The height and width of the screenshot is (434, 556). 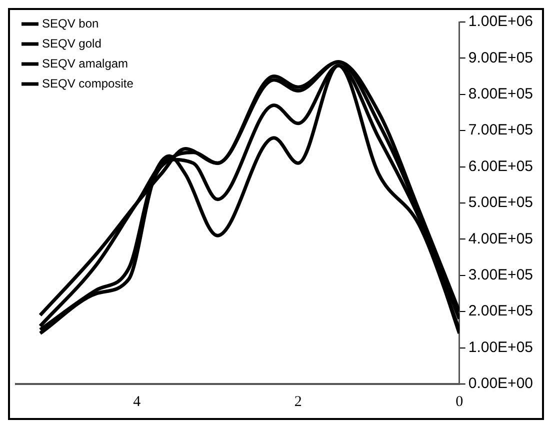 I want to click on y-tick-label: 1.00E+05, so click(x=501, y=347).